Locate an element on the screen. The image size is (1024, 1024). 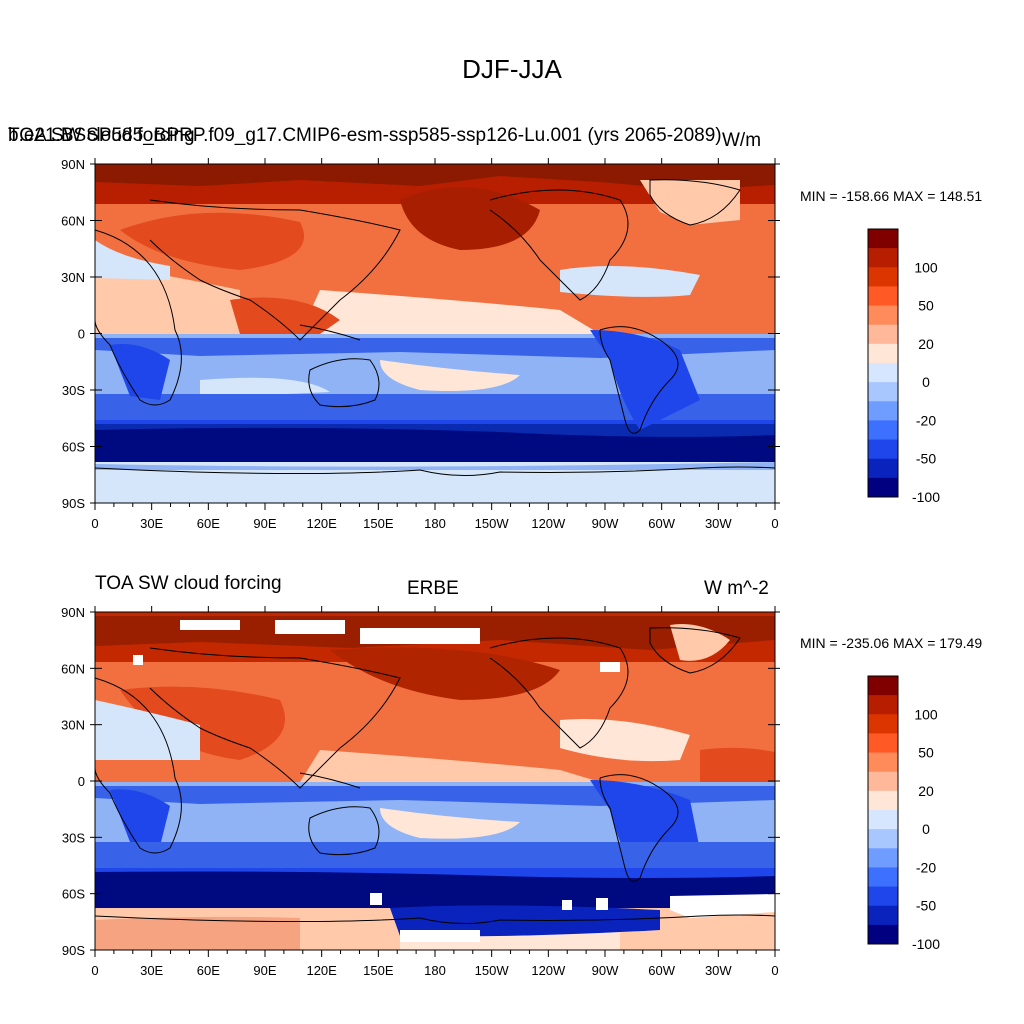
colorbar-1-label: 20 is located at coordinates (926, 344).